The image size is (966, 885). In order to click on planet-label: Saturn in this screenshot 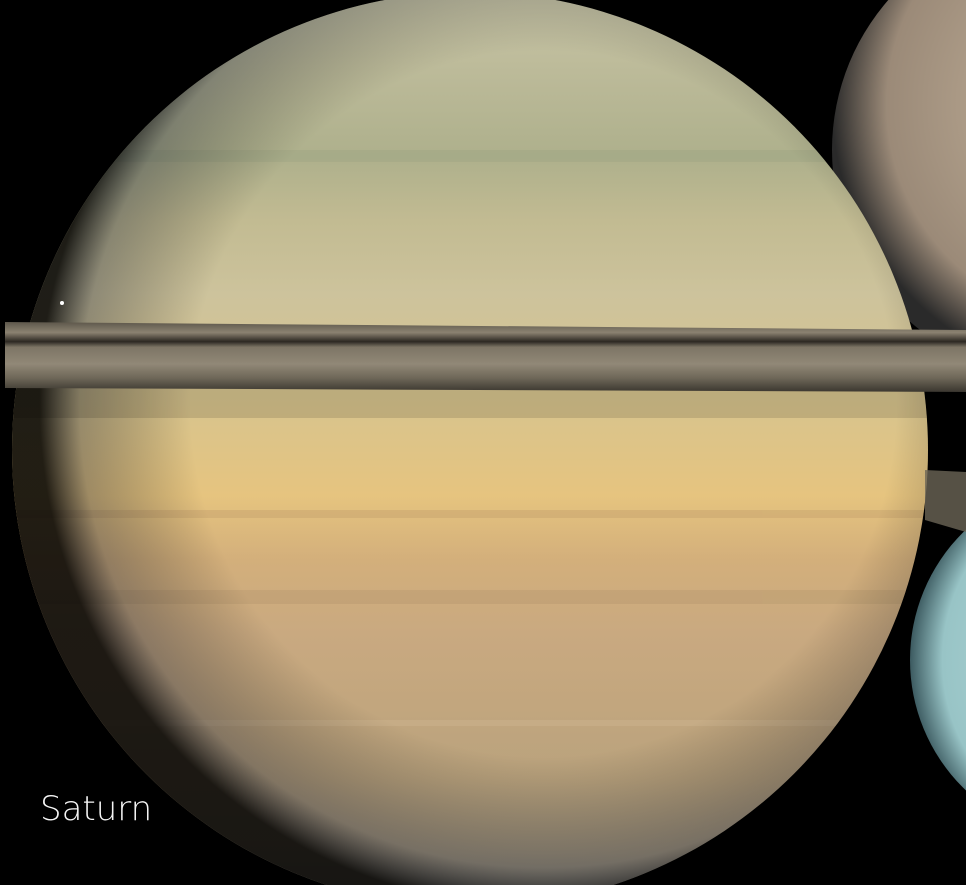, I will do `click(96, 809)`.